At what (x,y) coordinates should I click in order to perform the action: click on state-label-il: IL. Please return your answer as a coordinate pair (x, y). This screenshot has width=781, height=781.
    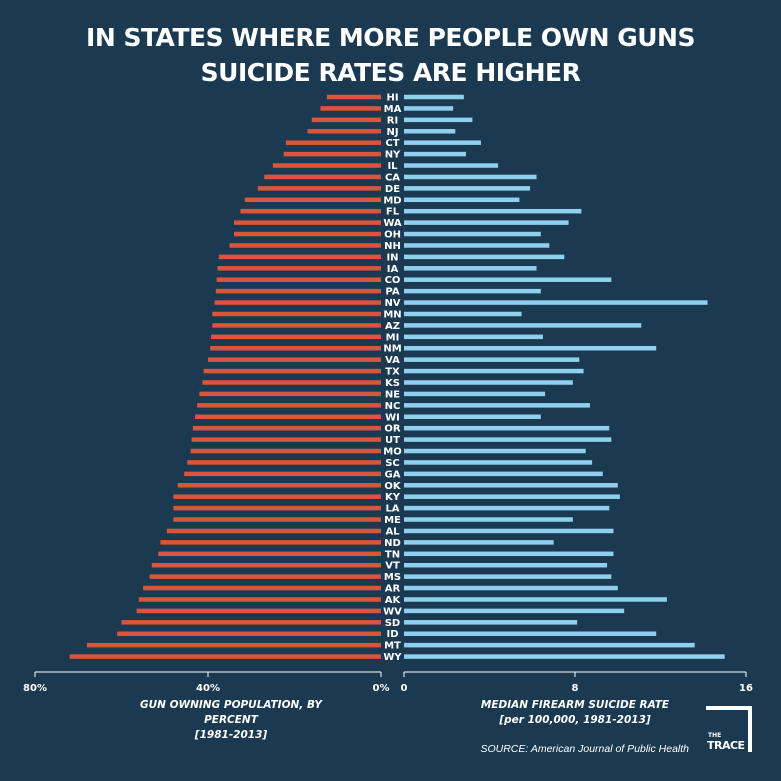
    Looking at the image, I should click on (392, 166).